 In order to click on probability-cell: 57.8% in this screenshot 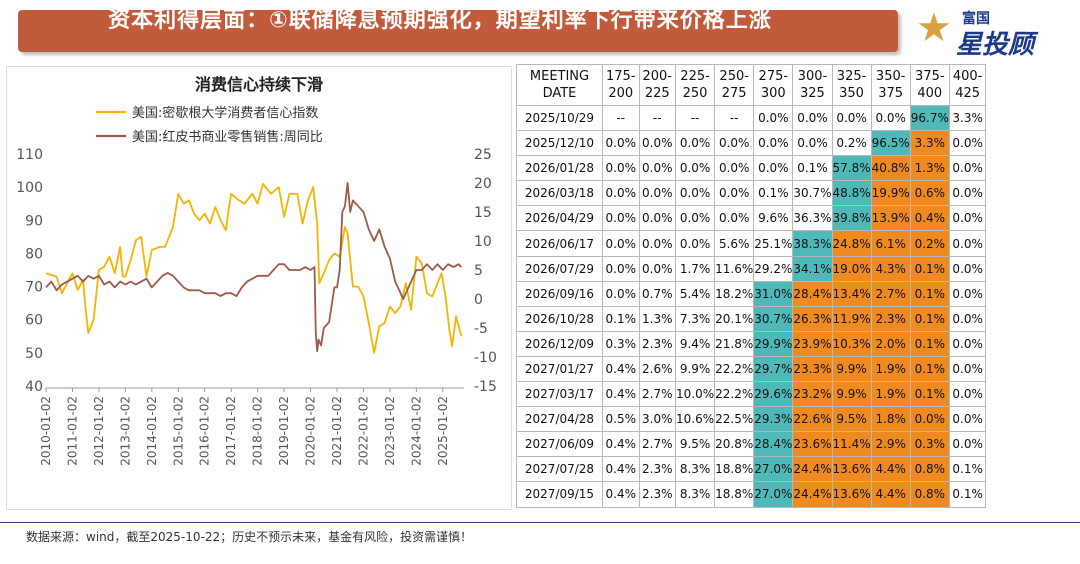, I will do `click(851, 168)`.